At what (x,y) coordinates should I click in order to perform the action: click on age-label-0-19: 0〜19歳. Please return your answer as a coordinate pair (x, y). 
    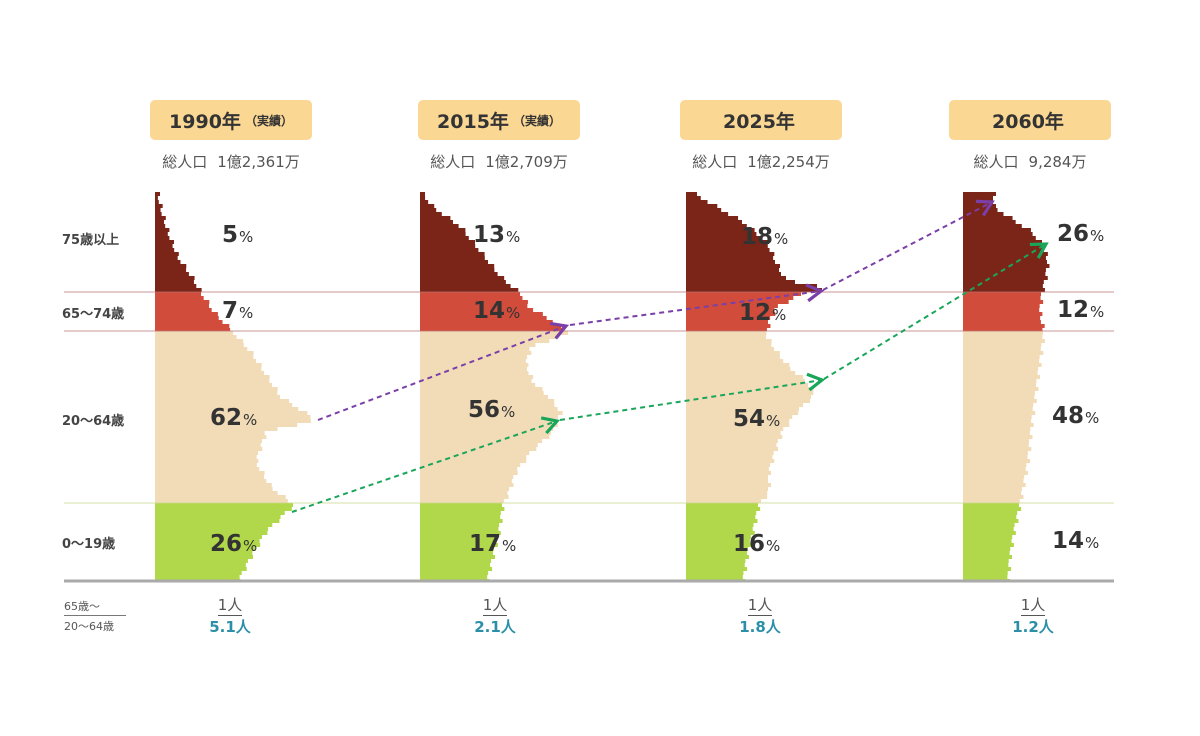
    Looking at the image, I should click on (89, 544).